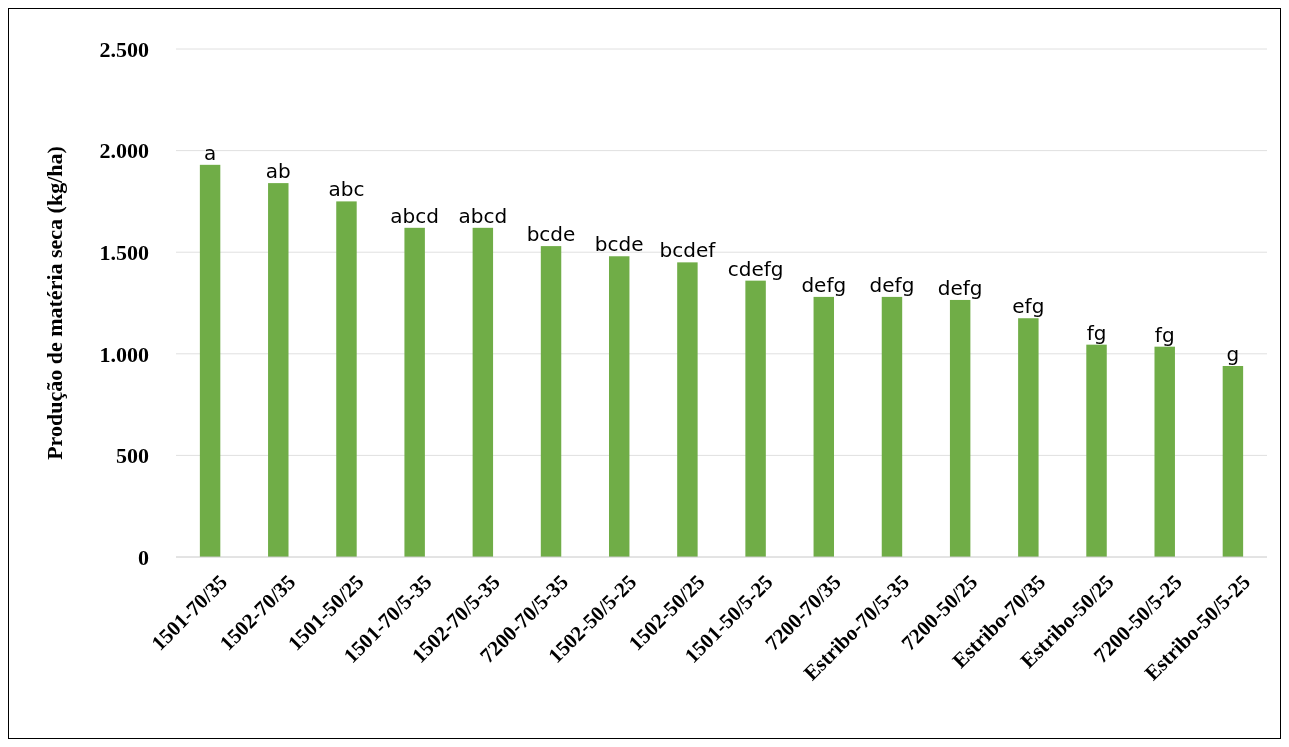 This screenshot has width=1289, height=747. What do you see at coordinates (346, 189) in the screenshot?
I see `annotation: abc` at bounding box center [346, 189].